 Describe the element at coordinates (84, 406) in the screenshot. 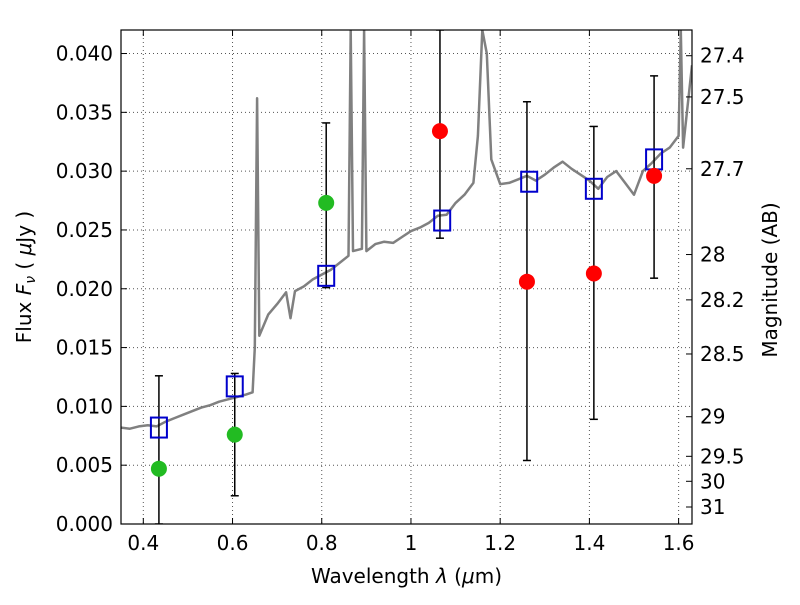

I see `y-tick-label-2: 0.010` at that location.